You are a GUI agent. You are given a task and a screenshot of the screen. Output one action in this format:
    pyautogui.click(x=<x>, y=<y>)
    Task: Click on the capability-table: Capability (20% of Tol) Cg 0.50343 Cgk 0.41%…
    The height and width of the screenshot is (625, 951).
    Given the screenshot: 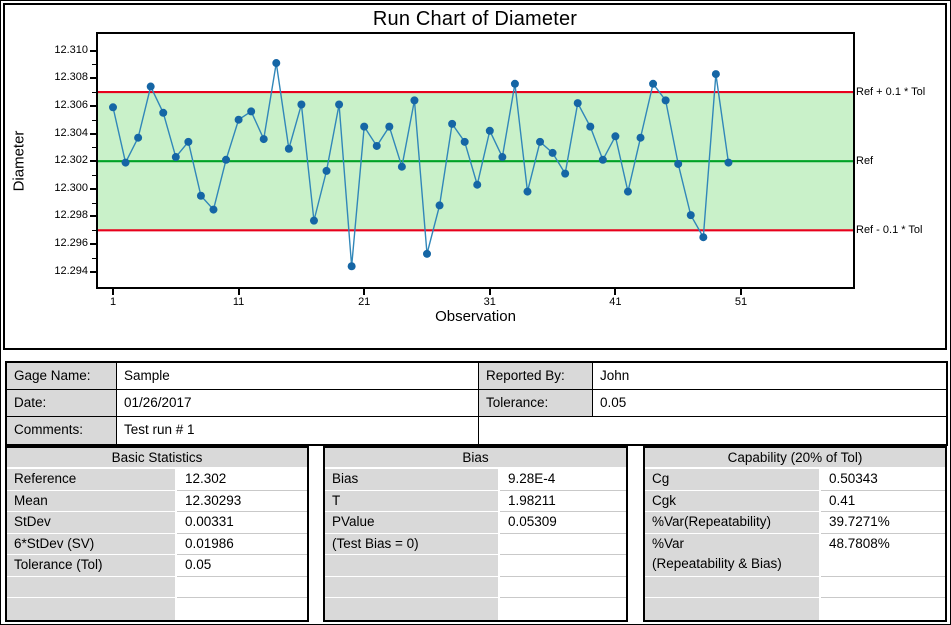 What is the action you would take?
    pyautogui.click(x=795, y=534)
    